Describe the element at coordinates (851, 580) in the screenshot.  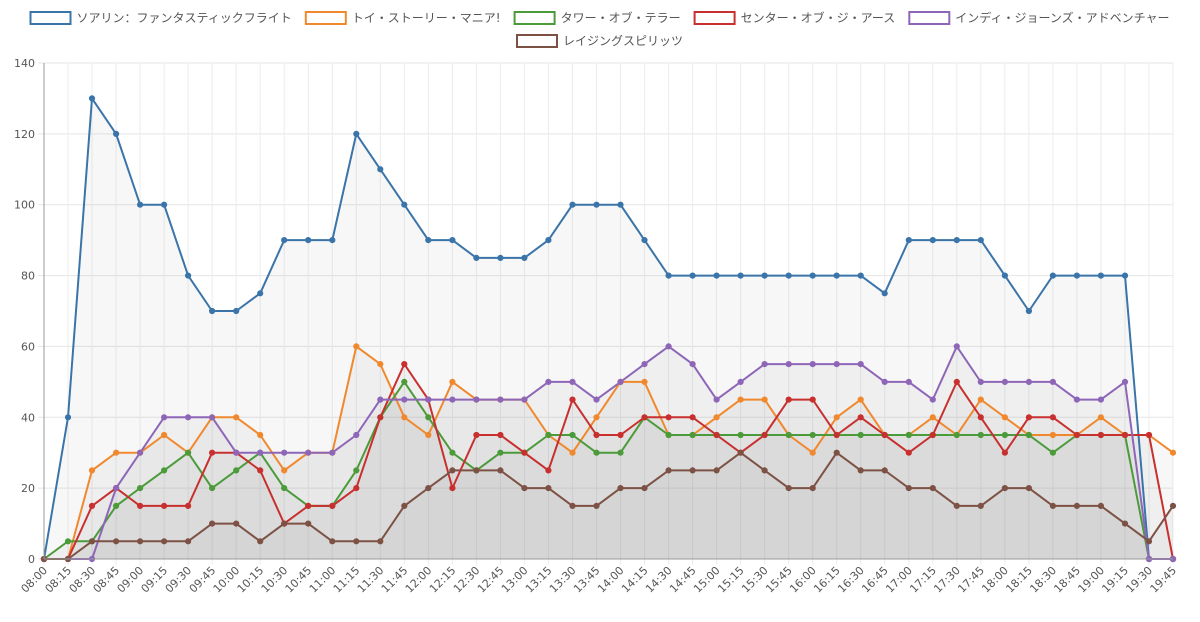
I see `x-tick-label: 16:30` at that location.